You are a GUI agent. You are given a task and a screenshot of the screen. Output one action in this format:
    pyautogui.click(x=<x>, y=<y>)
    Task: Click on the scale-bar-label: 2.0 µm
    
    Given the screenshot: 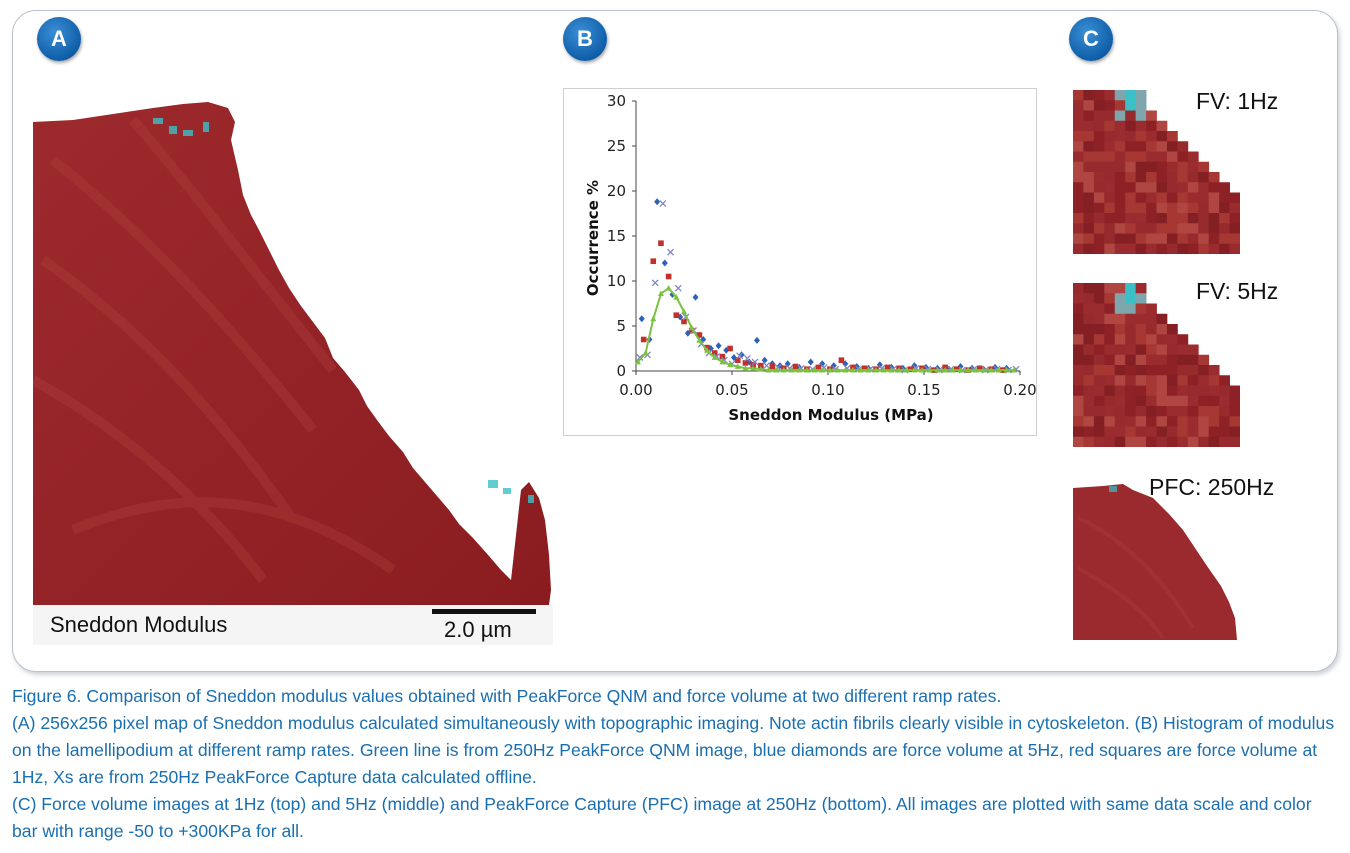 What is the action you would take?
    pyautogui.click(x=478, y=629)
    